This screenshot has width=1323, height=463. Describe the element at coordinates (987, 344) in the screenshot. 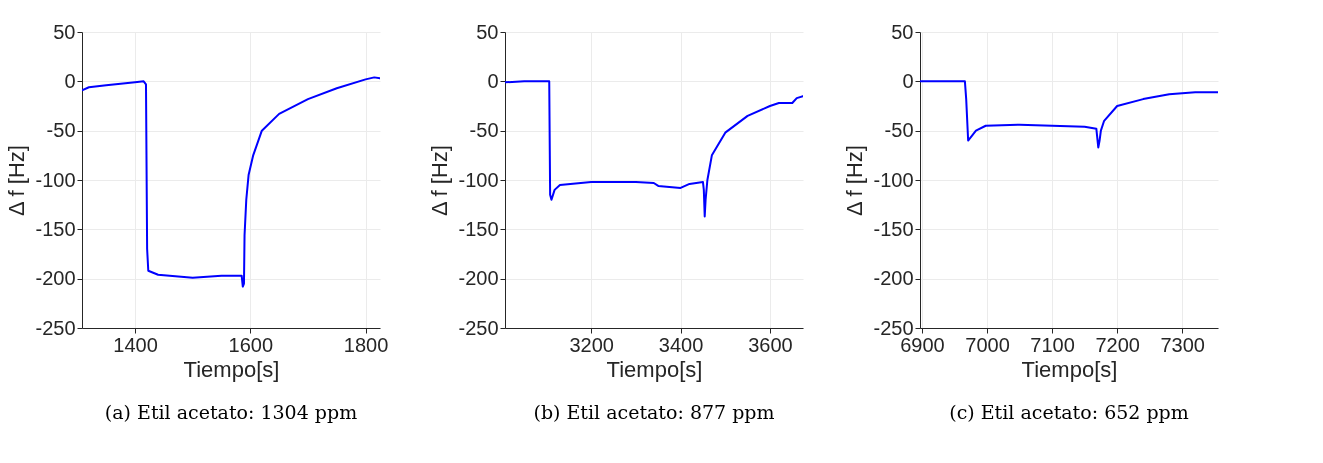

I see `x-tick-label: 7000` at that location.